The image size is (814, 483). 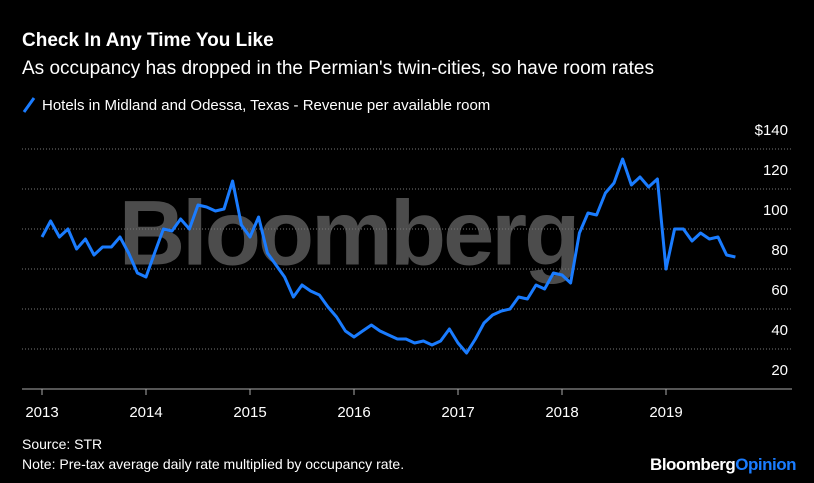 I want to click on x-tick-label: 2013, so click(x=41, y=412).